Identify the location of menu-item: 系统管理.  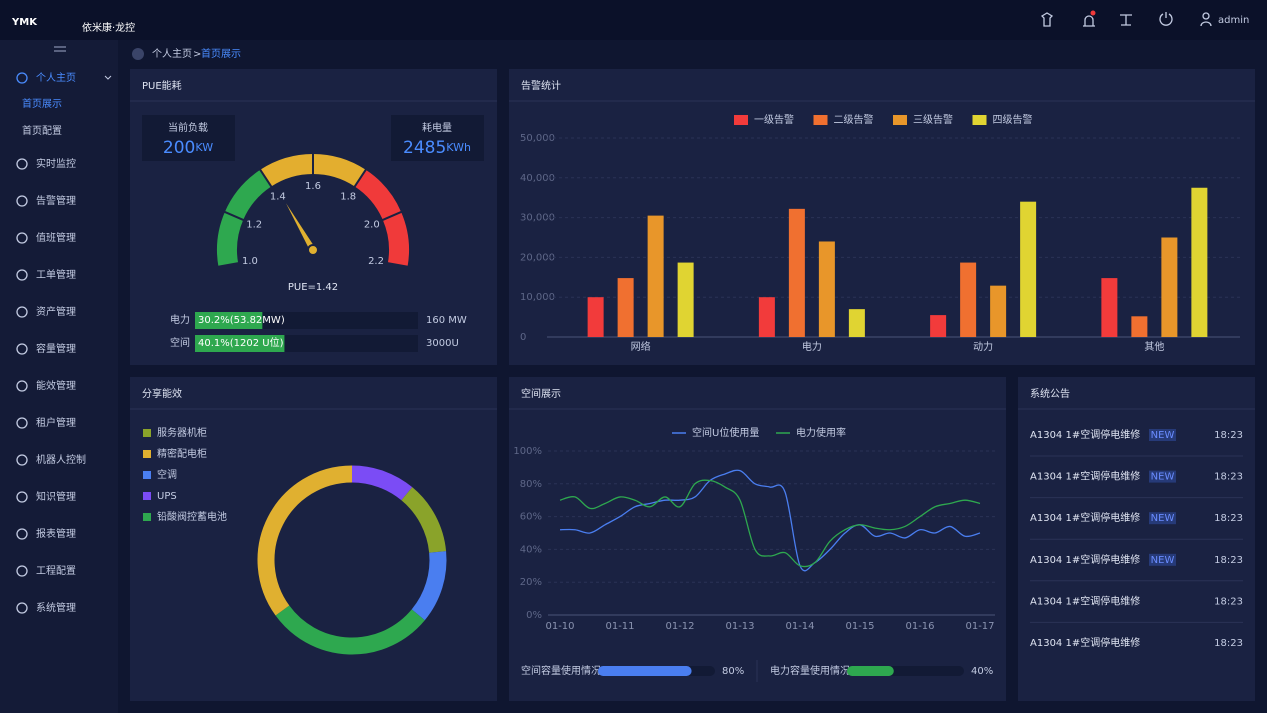
(56, 607).